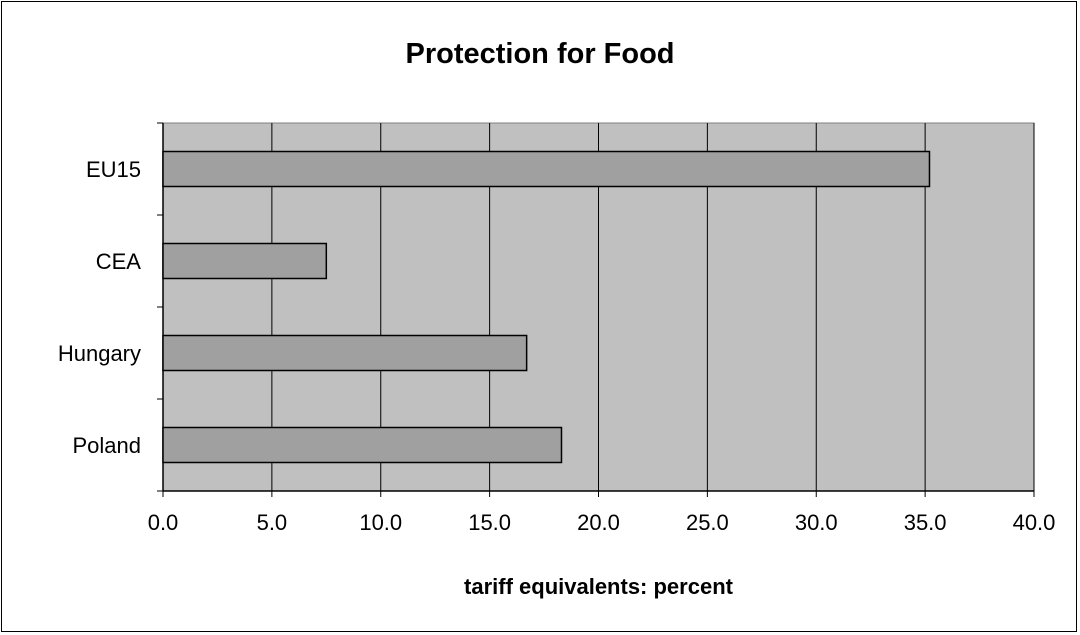 This screenshot has height=635, width=1080. What do you see at coordinates (816, 522) in the screenshot?
I see `x-tick-label: 30.0` at bounding box center [816, 522].